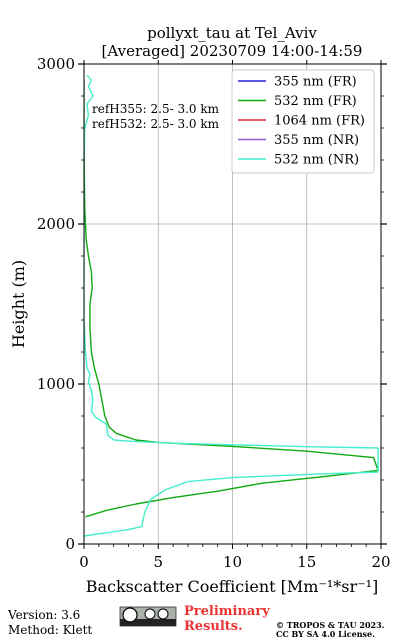  Describe the element at coordinates (306, 562) in the screenshot. I see `x-tick-label: 15` at that location.